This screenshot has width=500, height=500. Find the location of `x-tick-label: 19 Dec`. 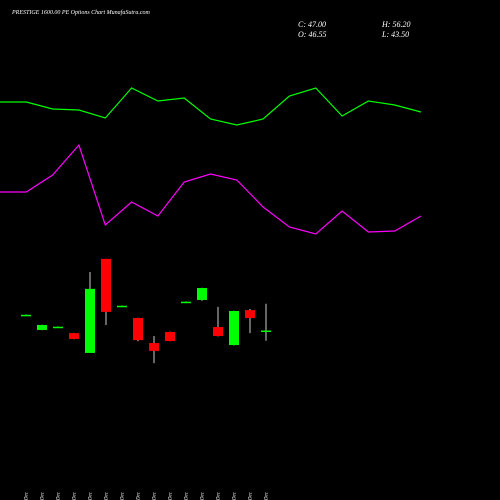

x-tick-label: 19 Dec is located at coordinates (219, 495).